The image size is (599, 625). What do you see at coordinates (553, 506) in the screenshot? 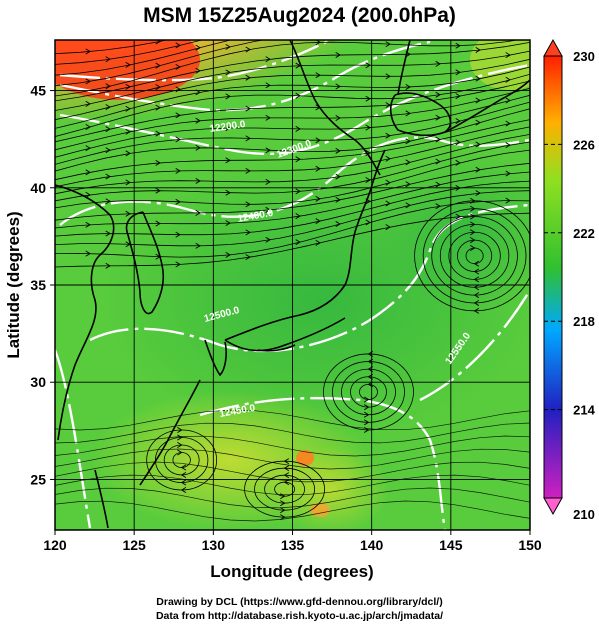
I see `colorbar-min-arrow` at bounding box center [553, 506].